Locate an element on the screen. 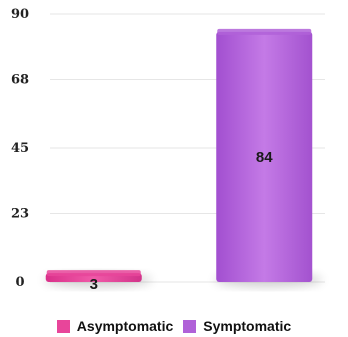 The height and width of the screenshot is (337, 348). y-axis-ticks: 0 23 45 68 90 is located at coordinates (20, 148).